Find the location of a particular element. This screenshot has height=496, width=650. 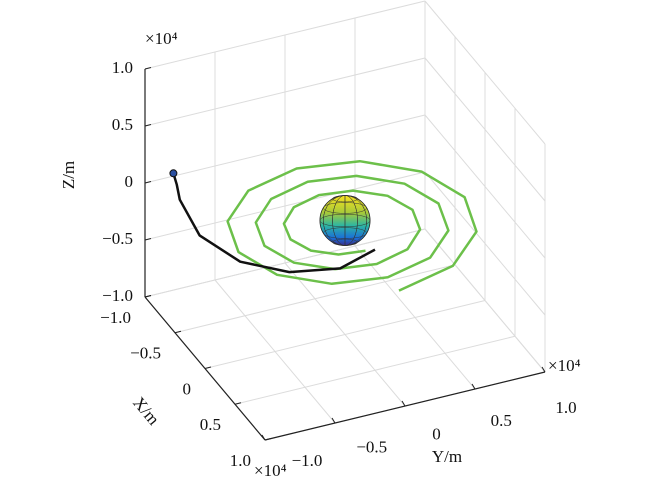

x-tick-label: 0.5 is located at coordinates (210, 424).